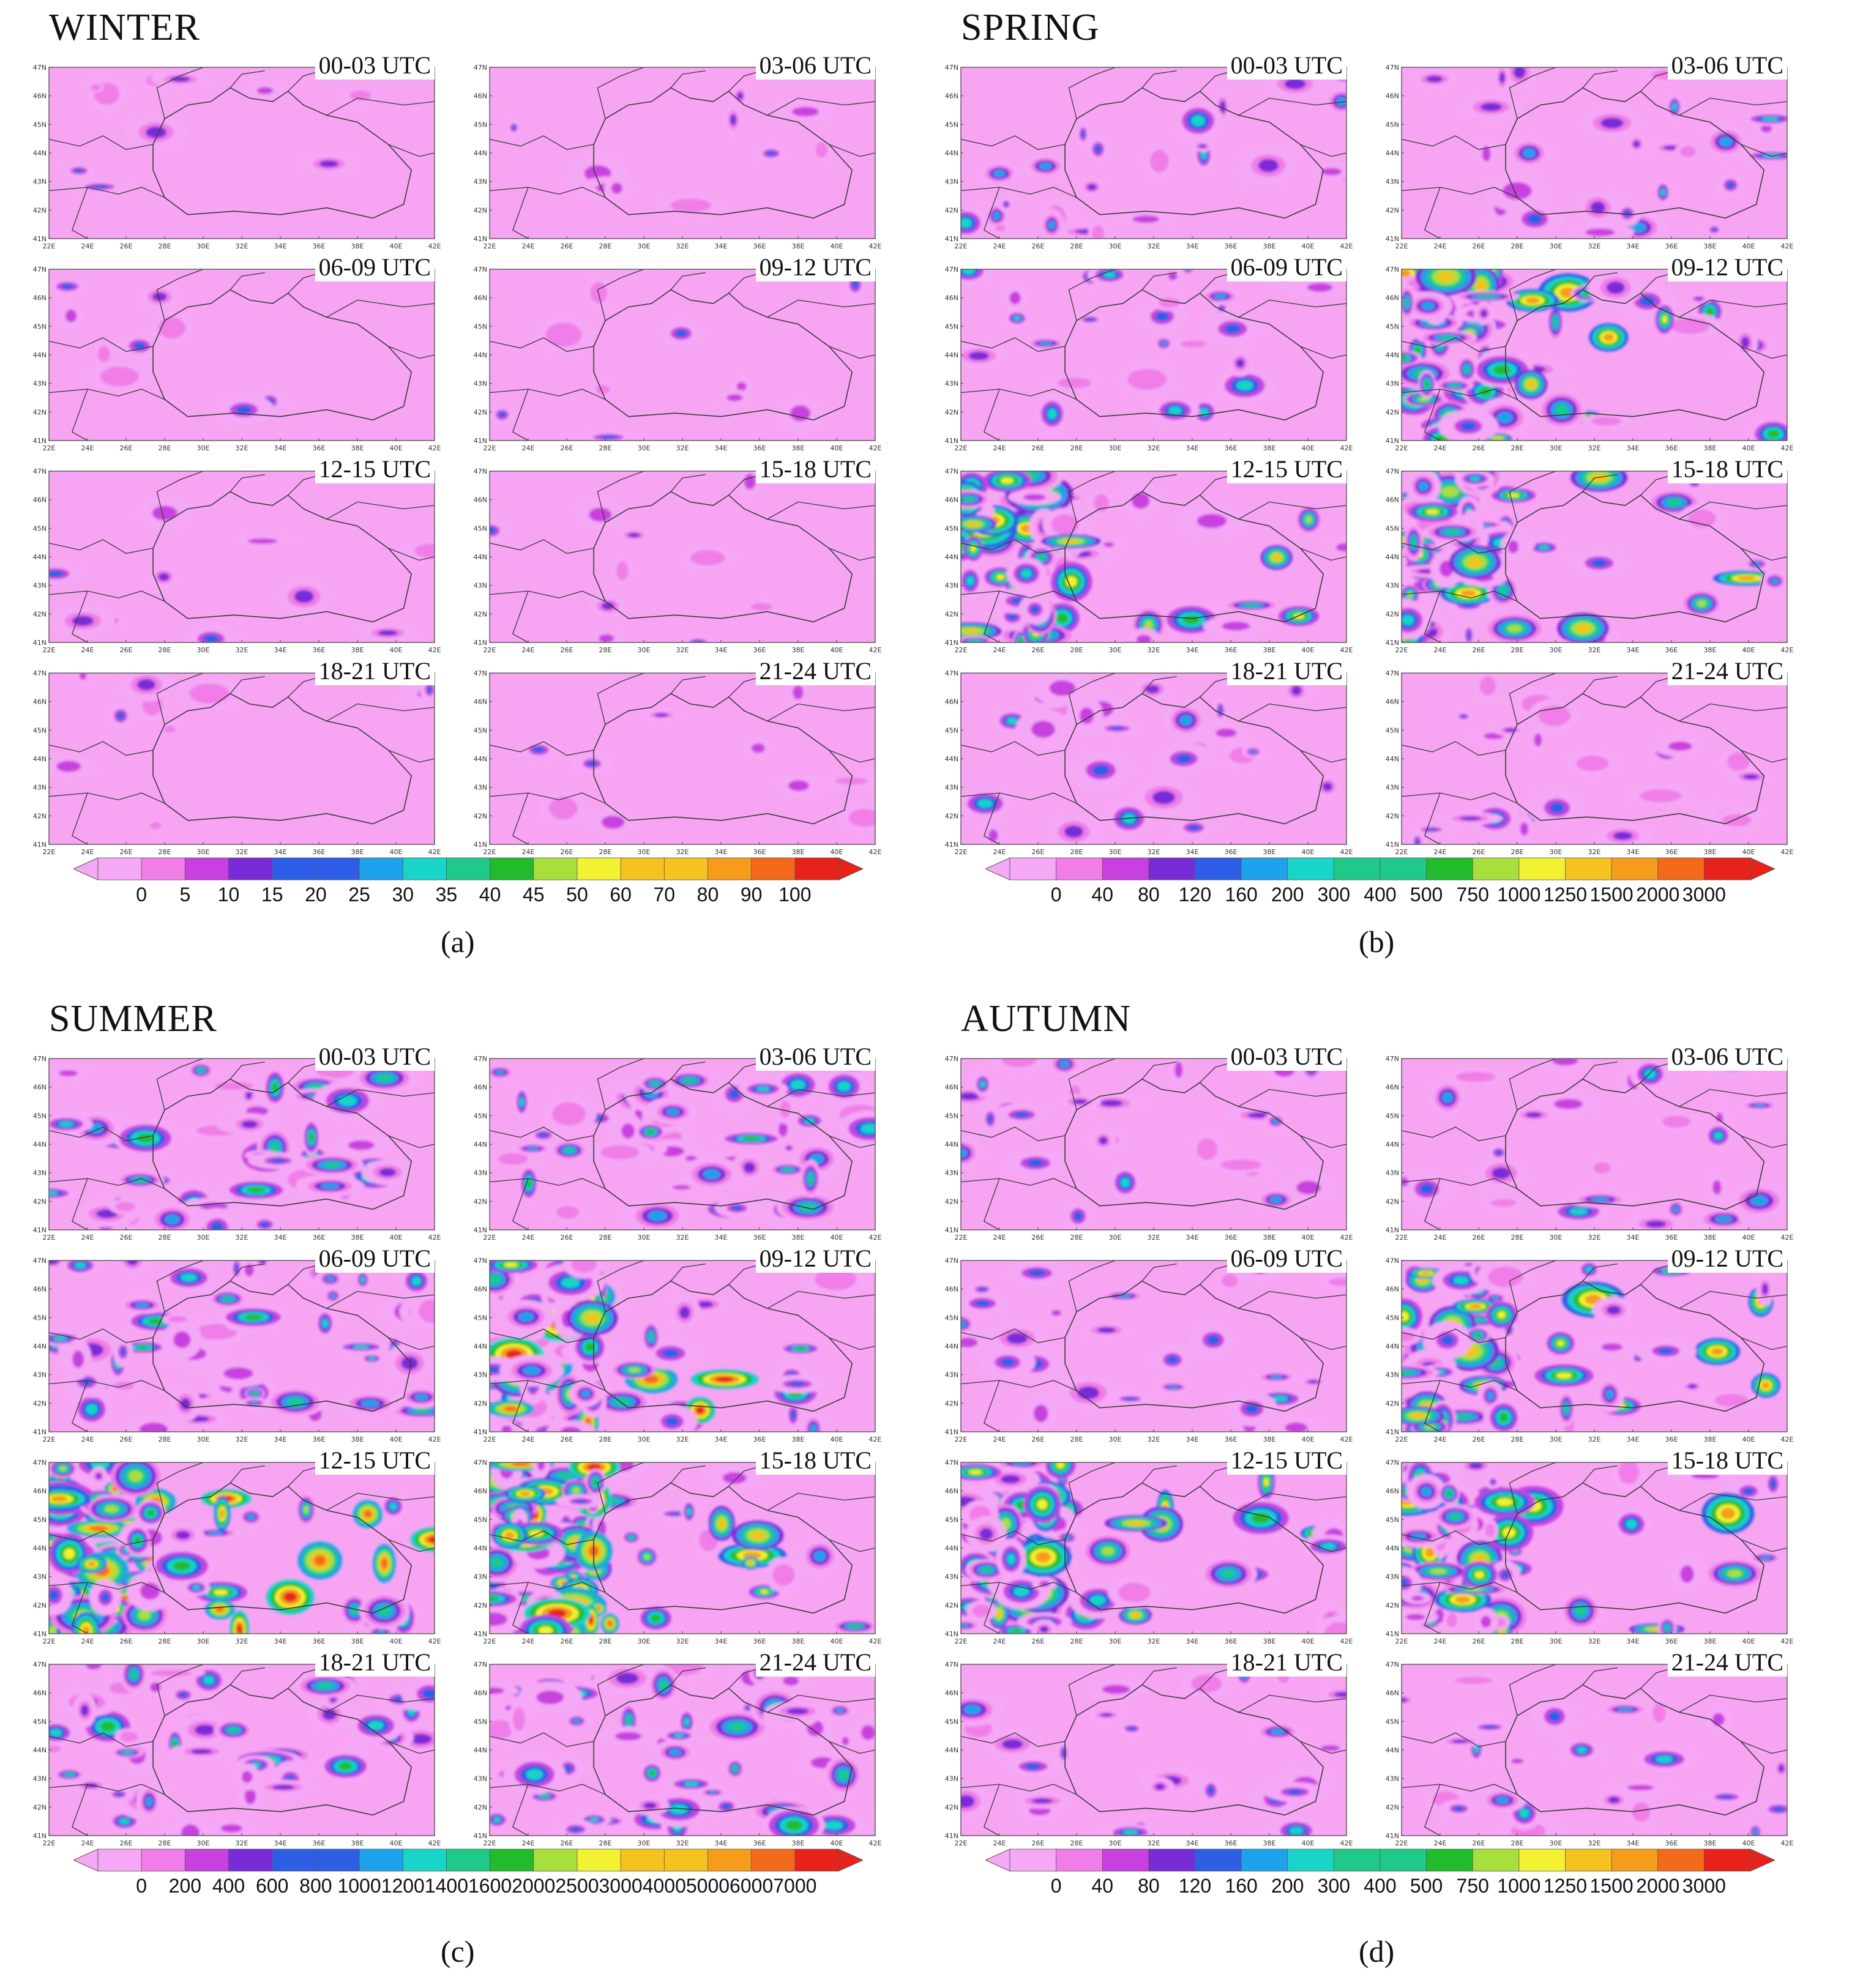 The height and width of the screenshot is (1988, 1852). I want to click on lon-tick-label: 32E, so click(242, 246).